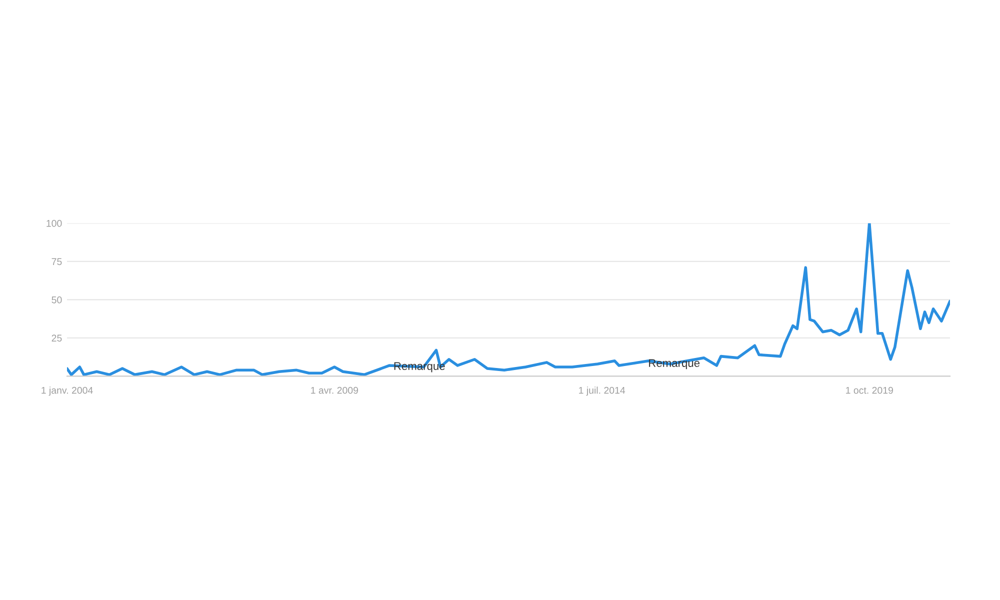  Describe the element at coordinates (602, 391) in the screenshot. I see `x-tick-label: 1 juil. 2014` at that location.